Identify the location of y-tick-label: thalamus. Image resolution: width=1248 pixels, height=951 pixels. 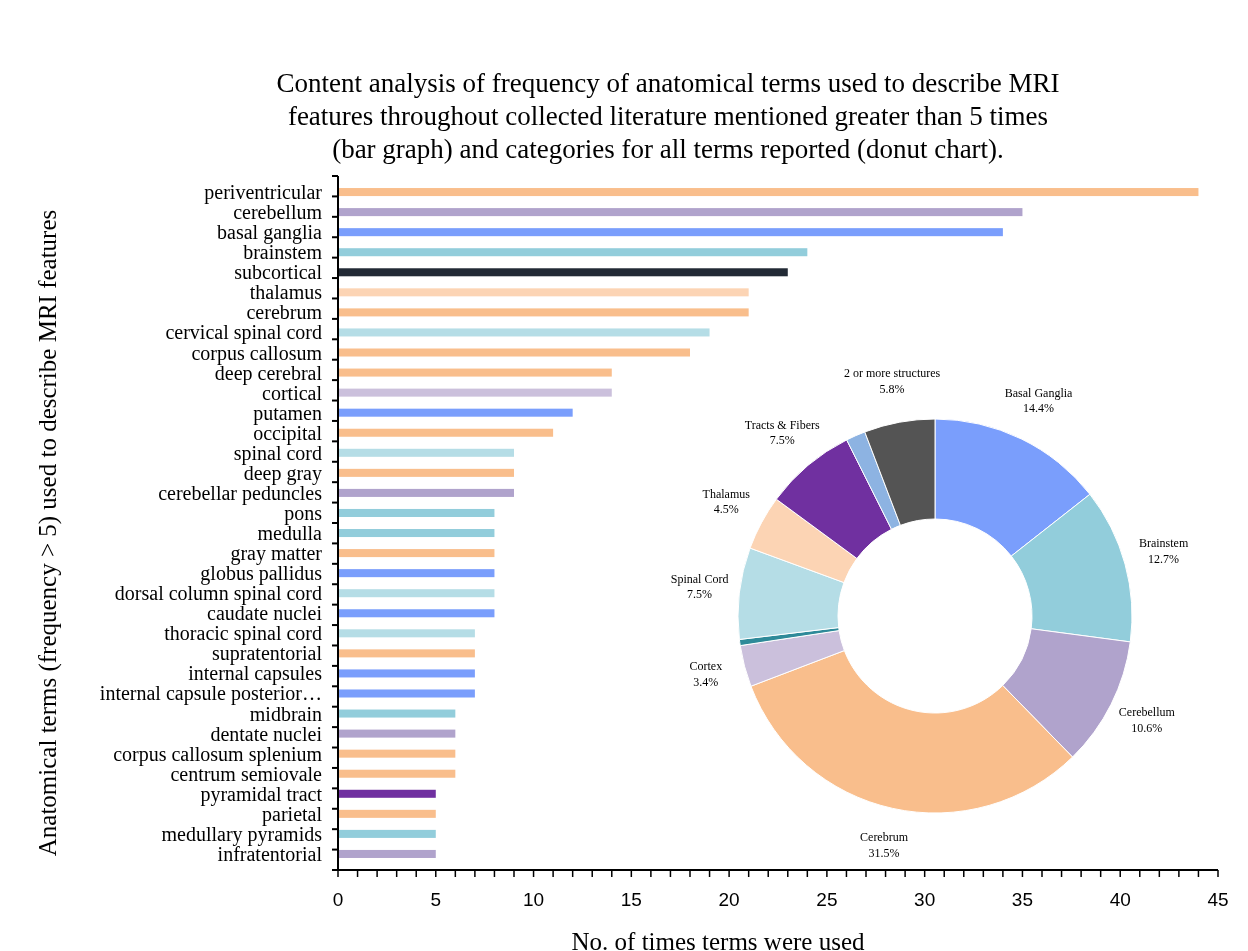
(286, 292).